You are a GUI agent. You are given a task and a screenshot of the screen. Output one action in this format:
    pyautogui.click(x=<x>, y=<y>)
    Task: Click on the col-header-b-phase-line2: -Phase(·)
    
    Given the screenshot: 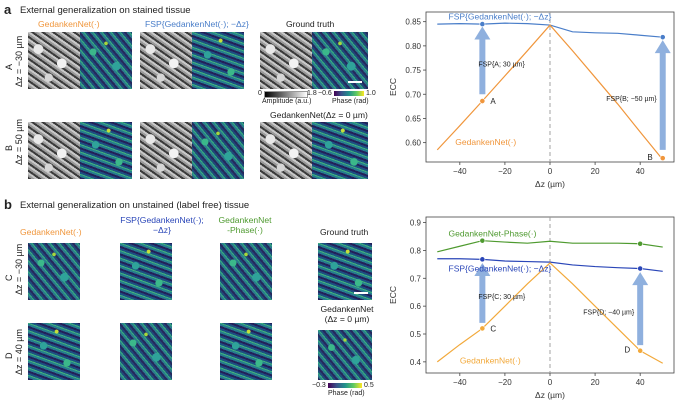 What is the action you would take?
    pyautogui.click(x=245, y=230)
    